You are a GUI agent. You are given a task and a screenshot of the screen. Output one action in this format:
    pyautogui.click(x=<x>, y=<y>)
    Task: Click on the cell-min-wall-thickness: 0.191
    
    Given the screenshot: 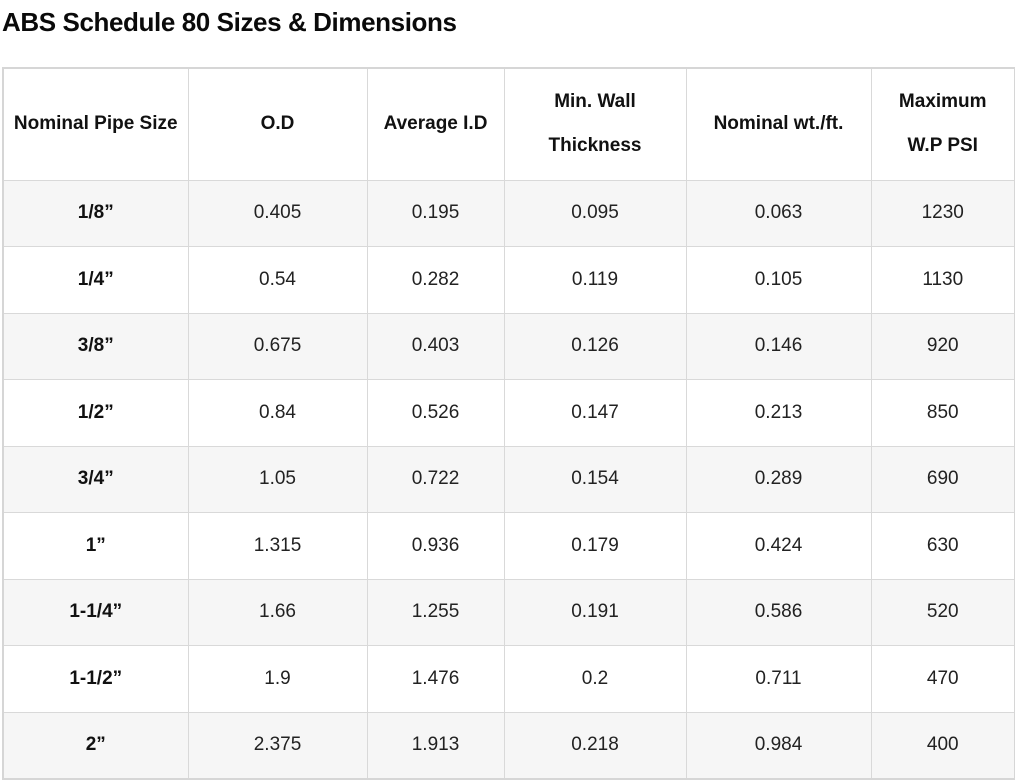 What is the action you would take?
    pyautogui.click(x=595, y=612)
    